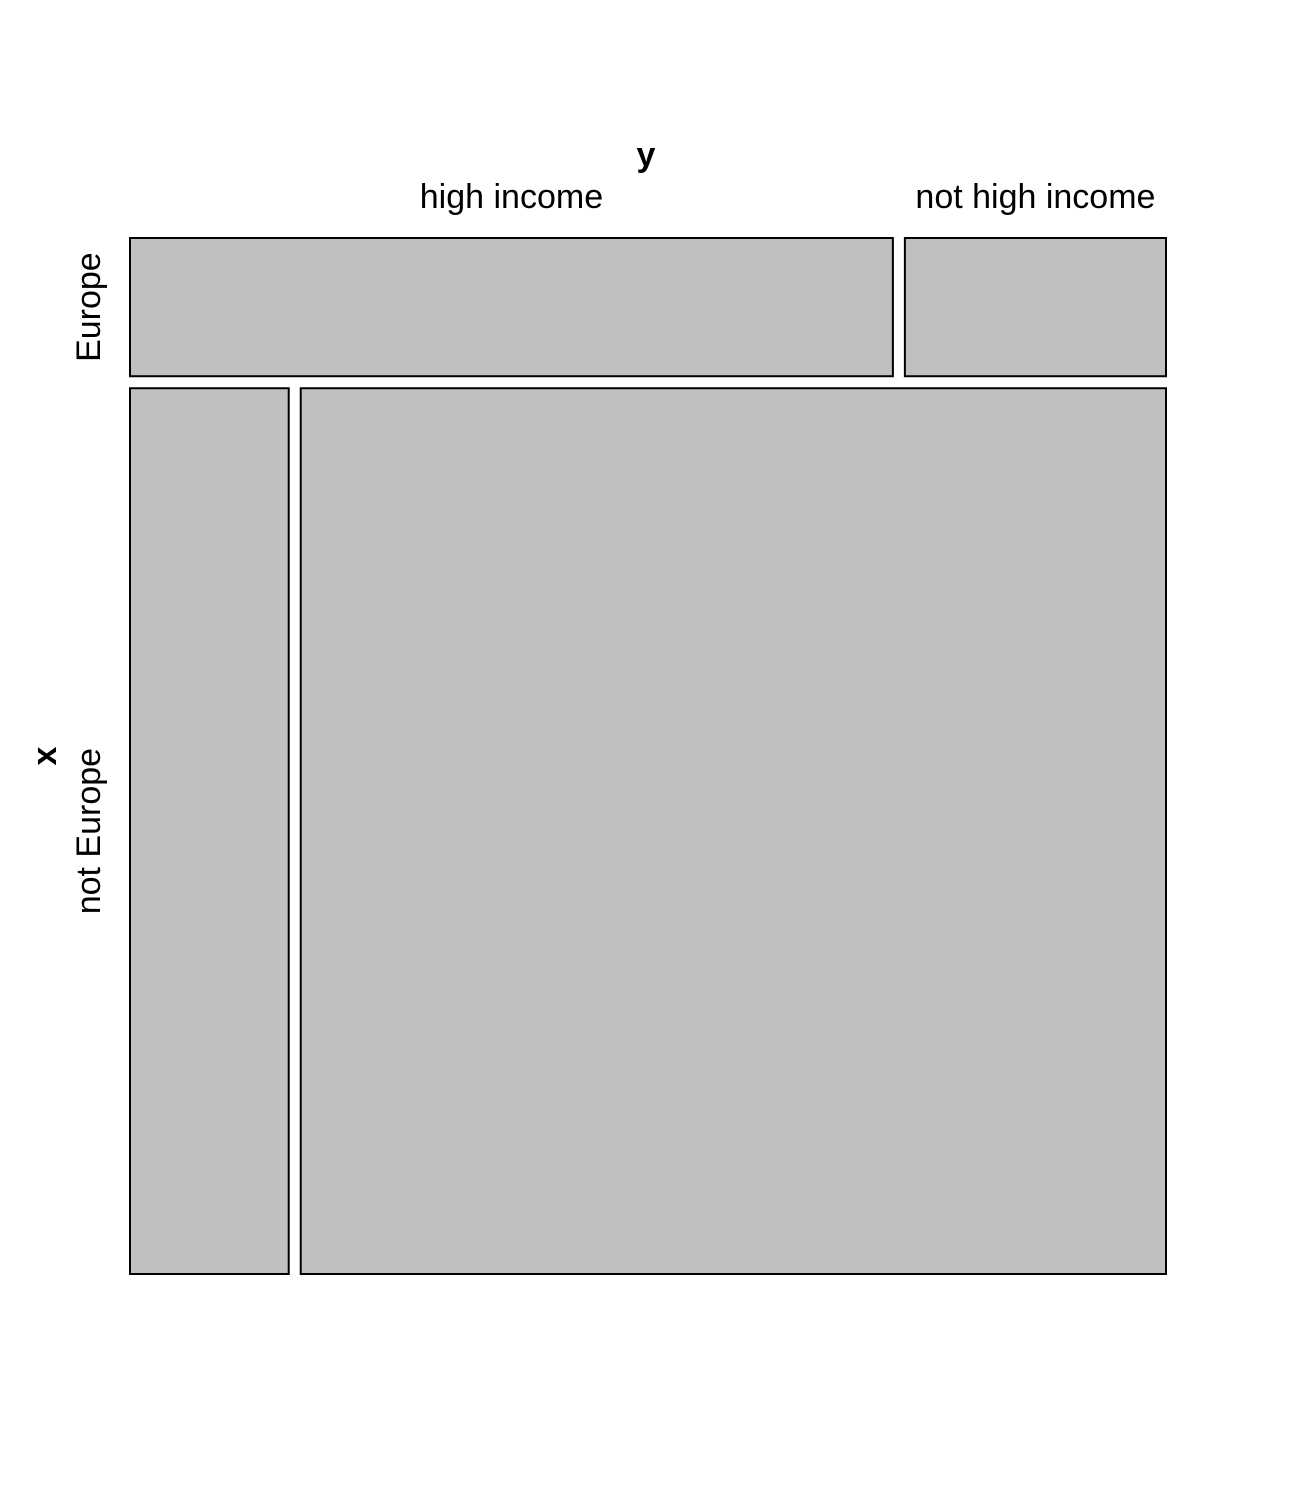 This screenshot has width=1296, height=1512. What do you see at coordinates (646, 155) in the screenshot?
I see `column-variable-label: y` at bounding box center [646, 155].